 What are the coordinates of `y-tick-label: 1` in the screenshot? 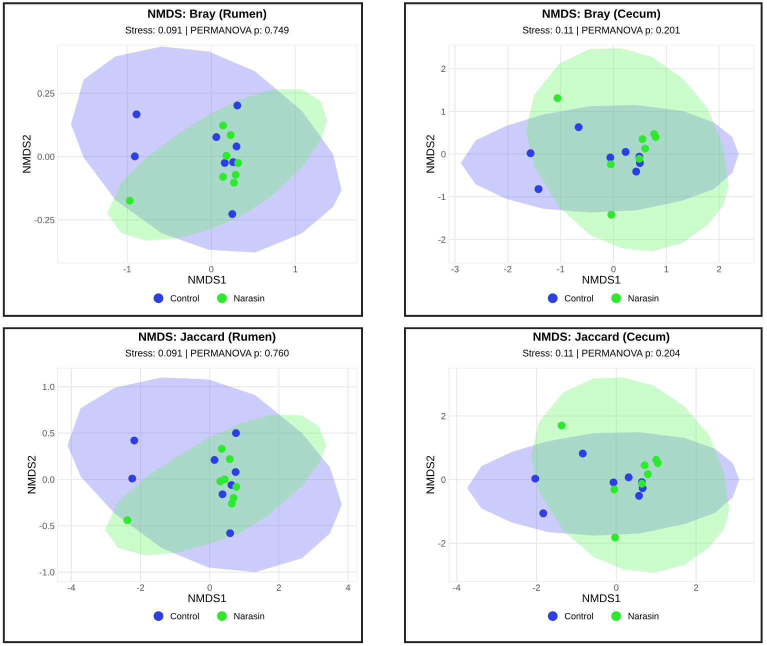 It's located at (444, 111).